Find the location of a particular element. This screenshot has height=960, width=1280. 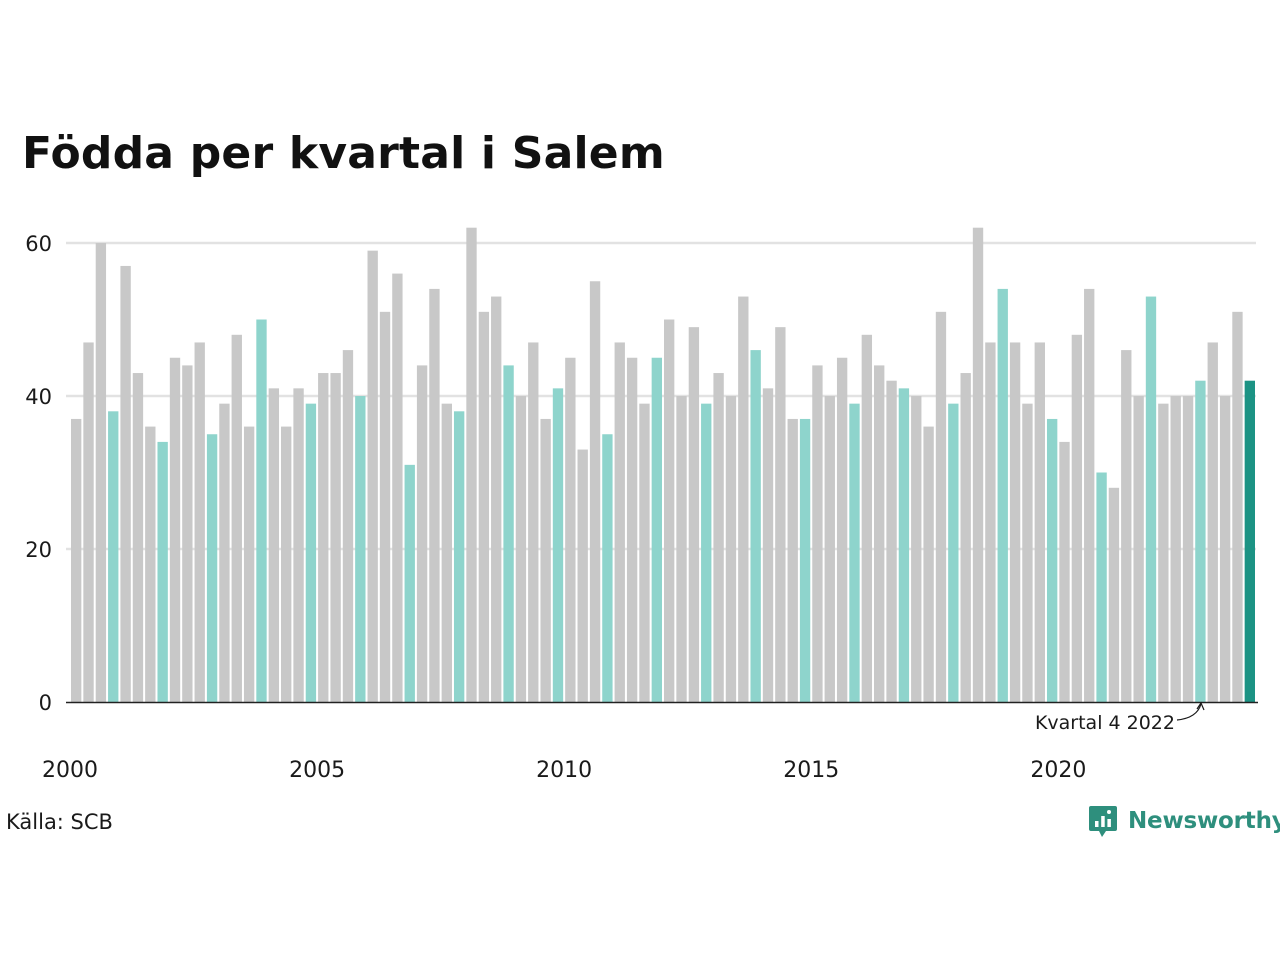

annotation-arrowhead is located at coordinates (1200, 706).